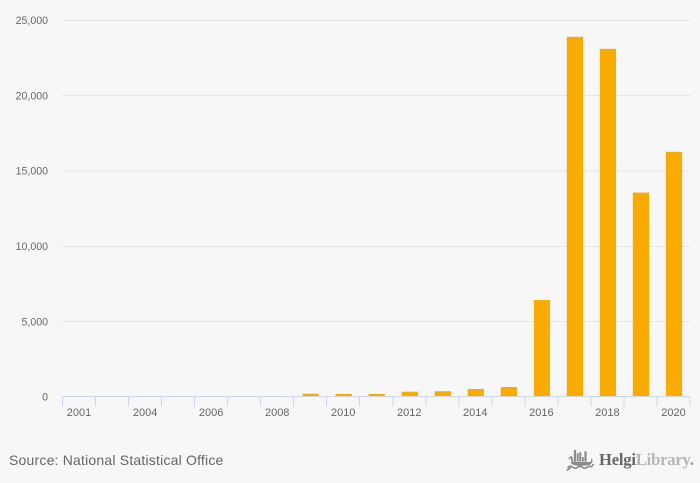  Describe the element at coordinates (32, 247) in the screenshot. I see `svg-text: 10,000` at that location.